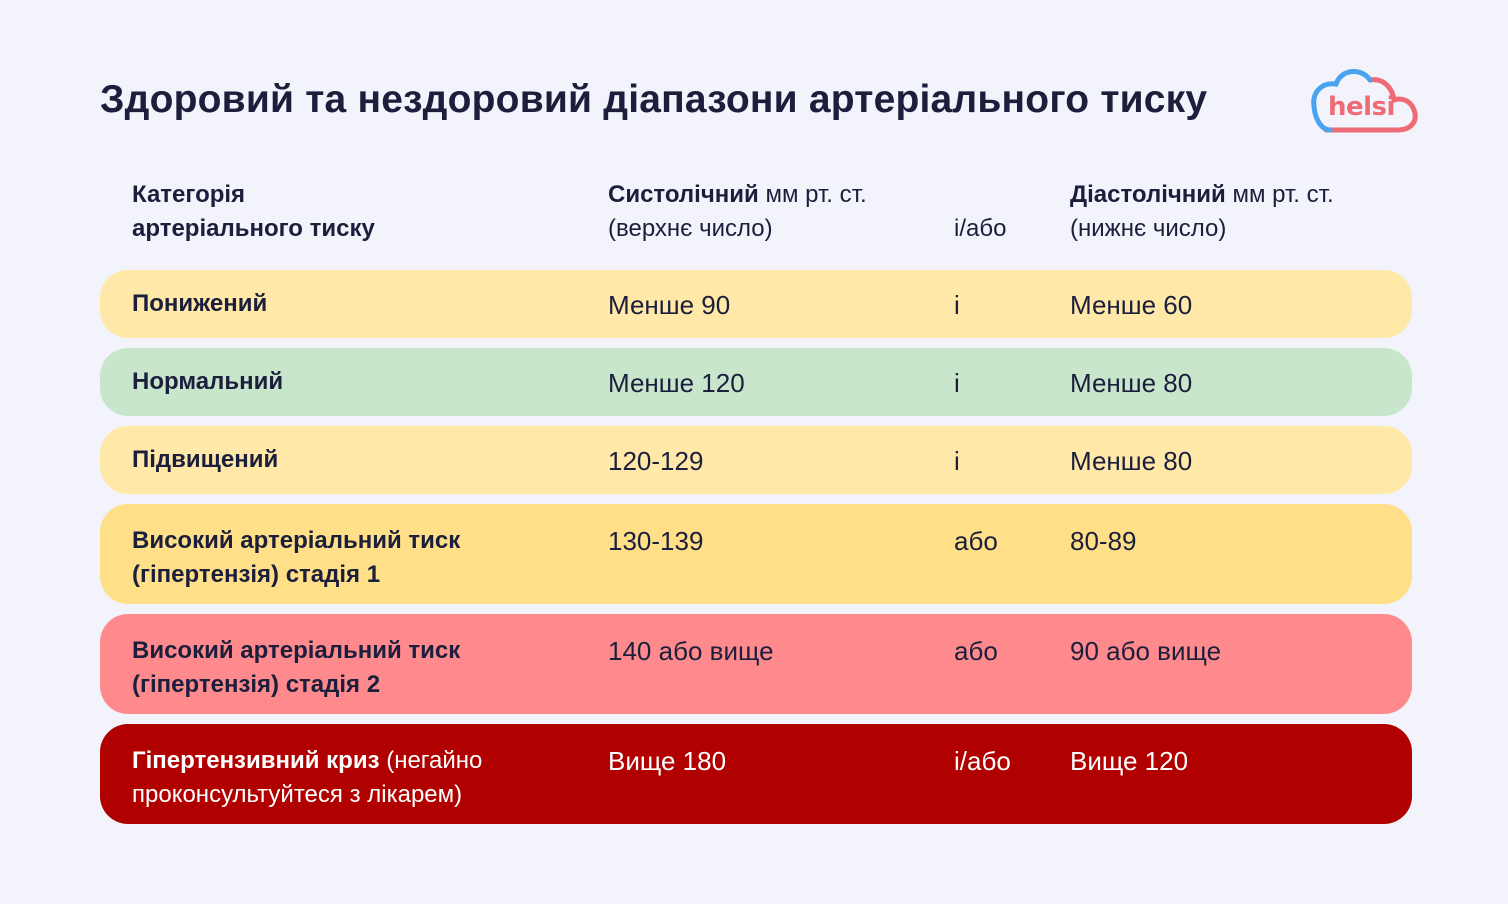 The height and width of the screenshot is (904, 1508). Describe the element at coordinates (208, 381) in the screenshot. I see `row-category: Нормальний` at that location.